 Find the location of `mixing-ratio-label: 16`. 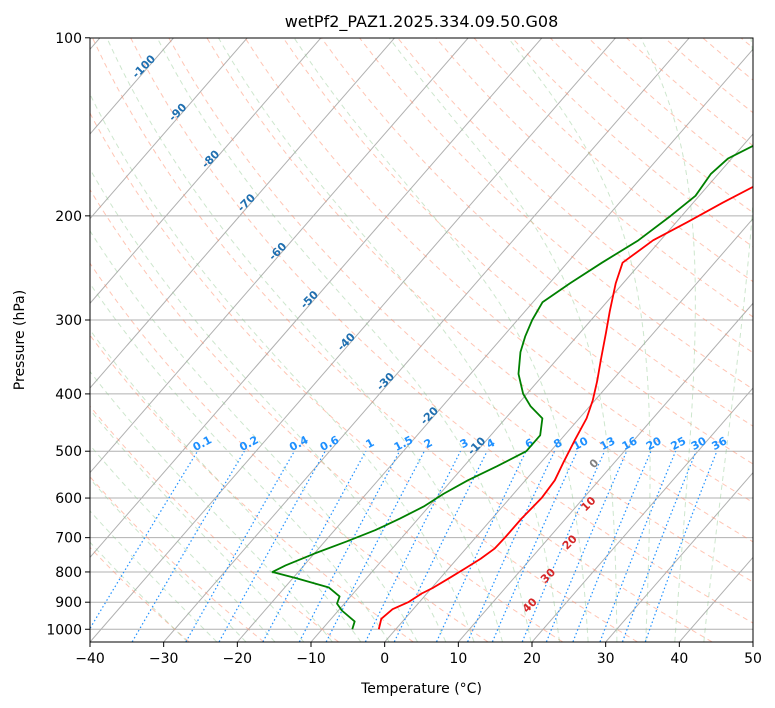

mixing-ratio-label: 16 is located at coordinates (630, 443).